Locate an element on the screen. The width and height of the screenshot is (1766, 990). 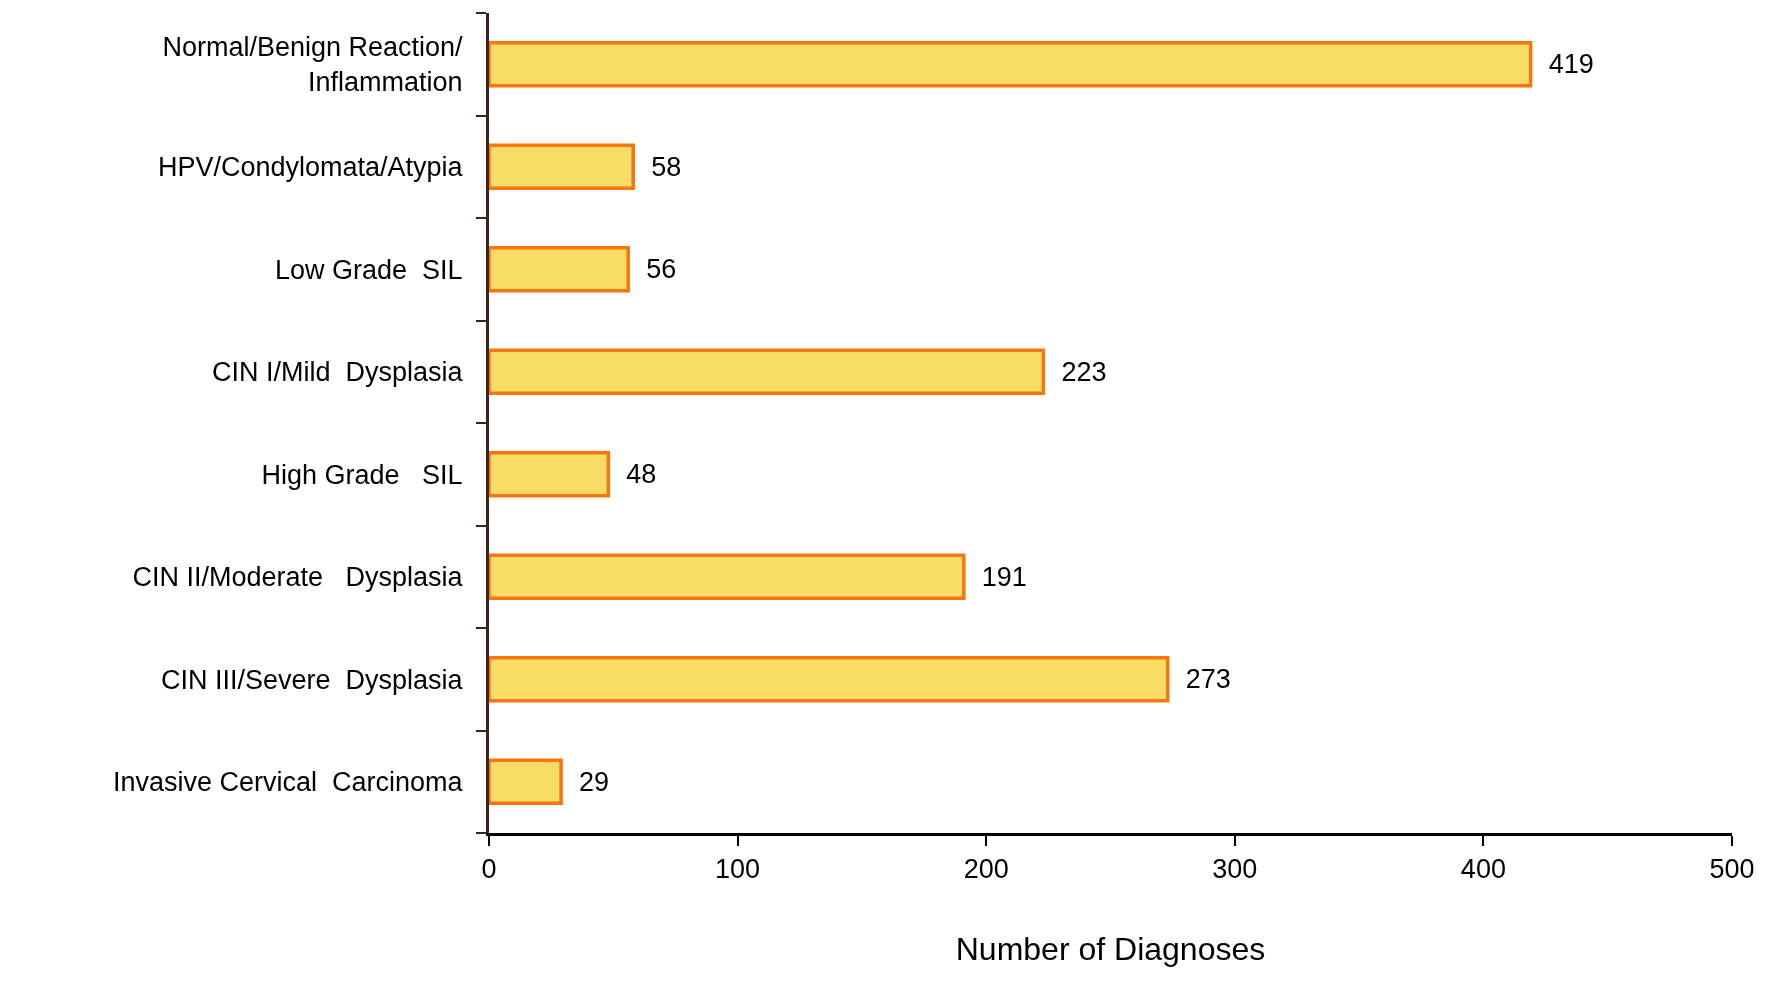
data-label: 58 is located at coordinates (659, 166).